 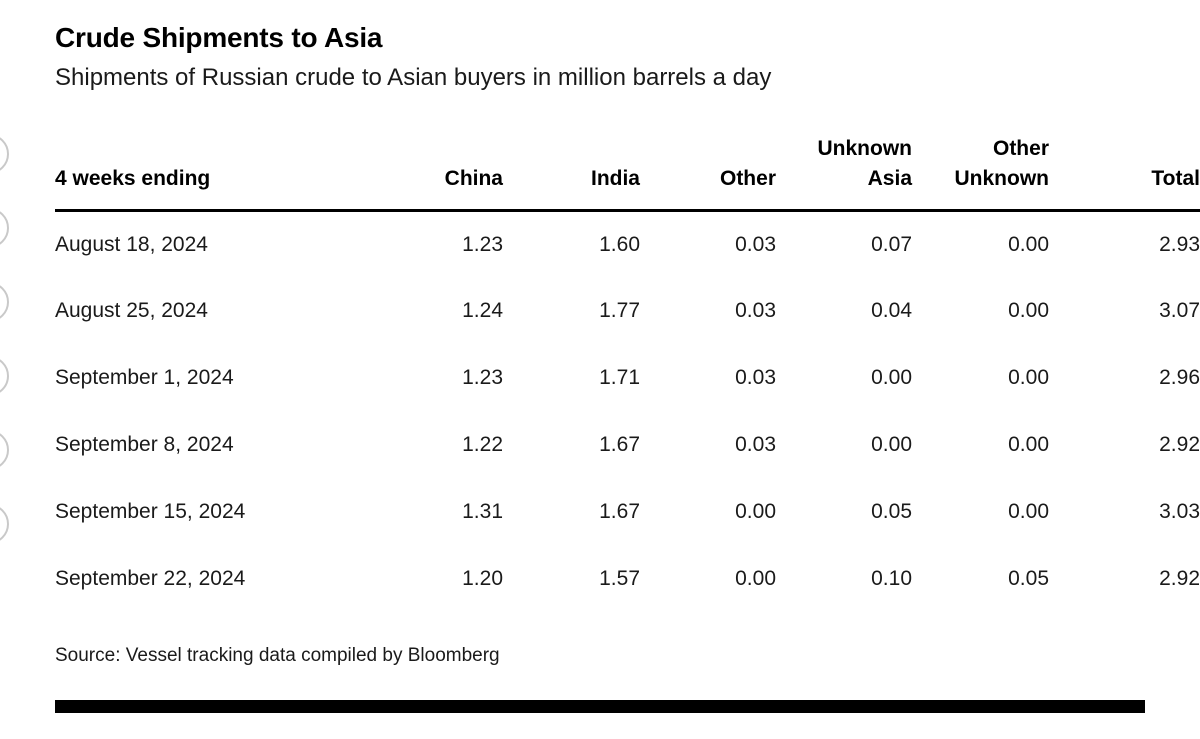 What do you see at coordinates (1179, 310) in the screenshot?
I see `value-cell: 3.07` at bounding box center [1179, 310].